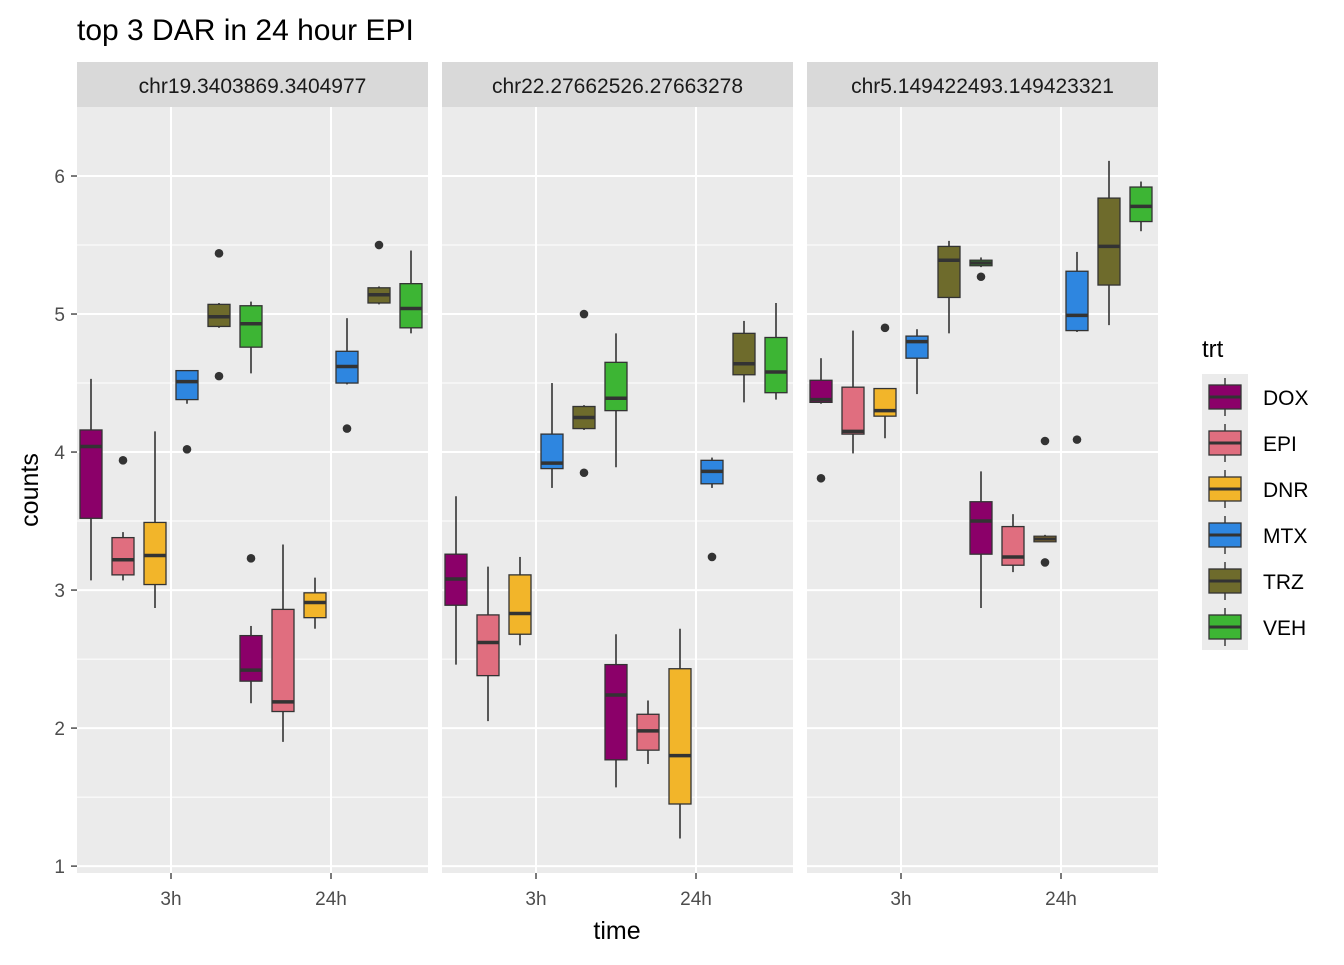  I want to click on y-axis: 1 2 3 4 5 6, so click(65, 522).